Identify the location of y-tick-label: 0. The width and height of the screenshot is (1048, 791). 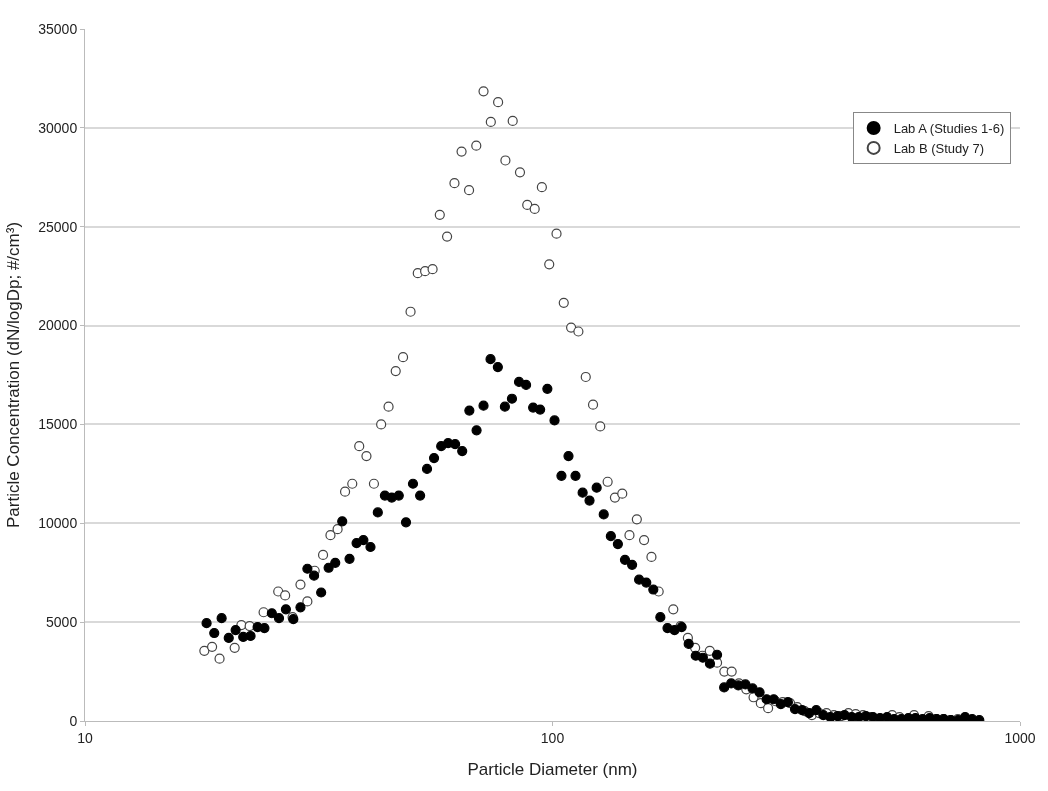
(73, 720).